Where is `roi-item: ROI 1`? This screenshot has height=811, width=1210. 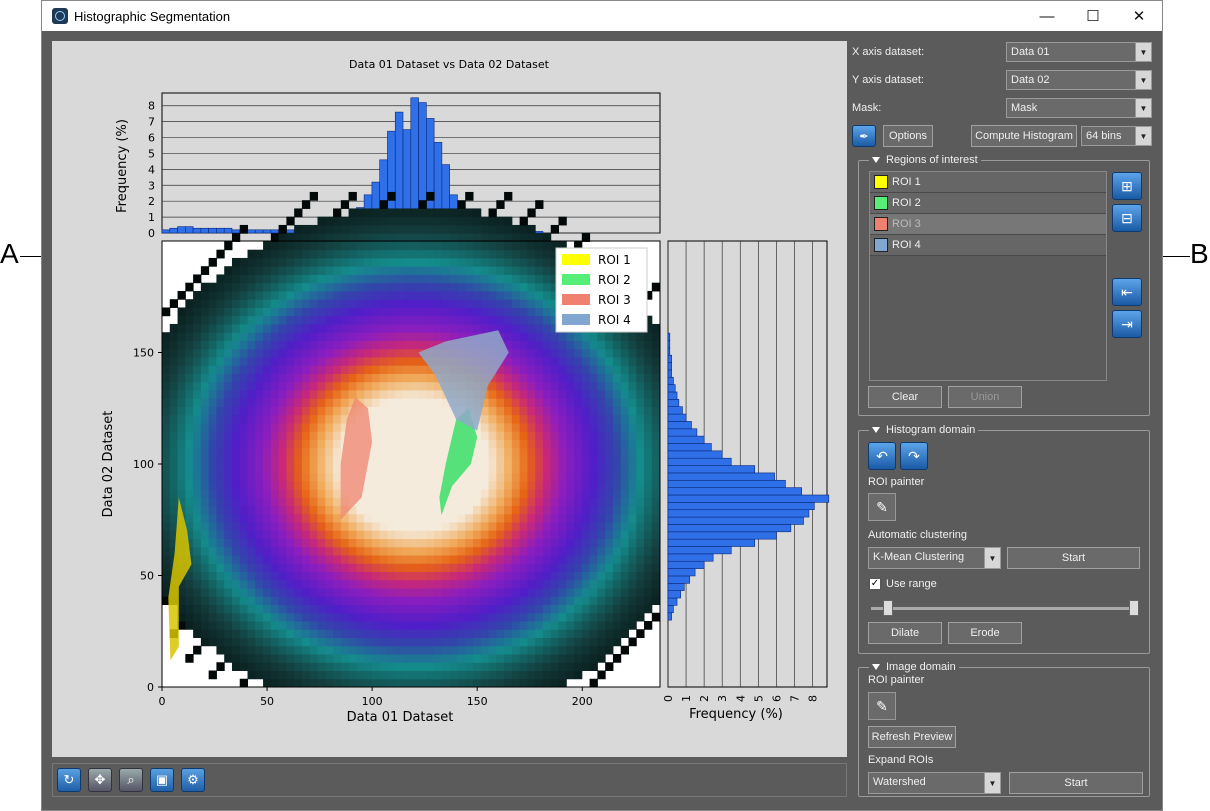
roi-item: ROI 1 is located at coordinates (988, 182).